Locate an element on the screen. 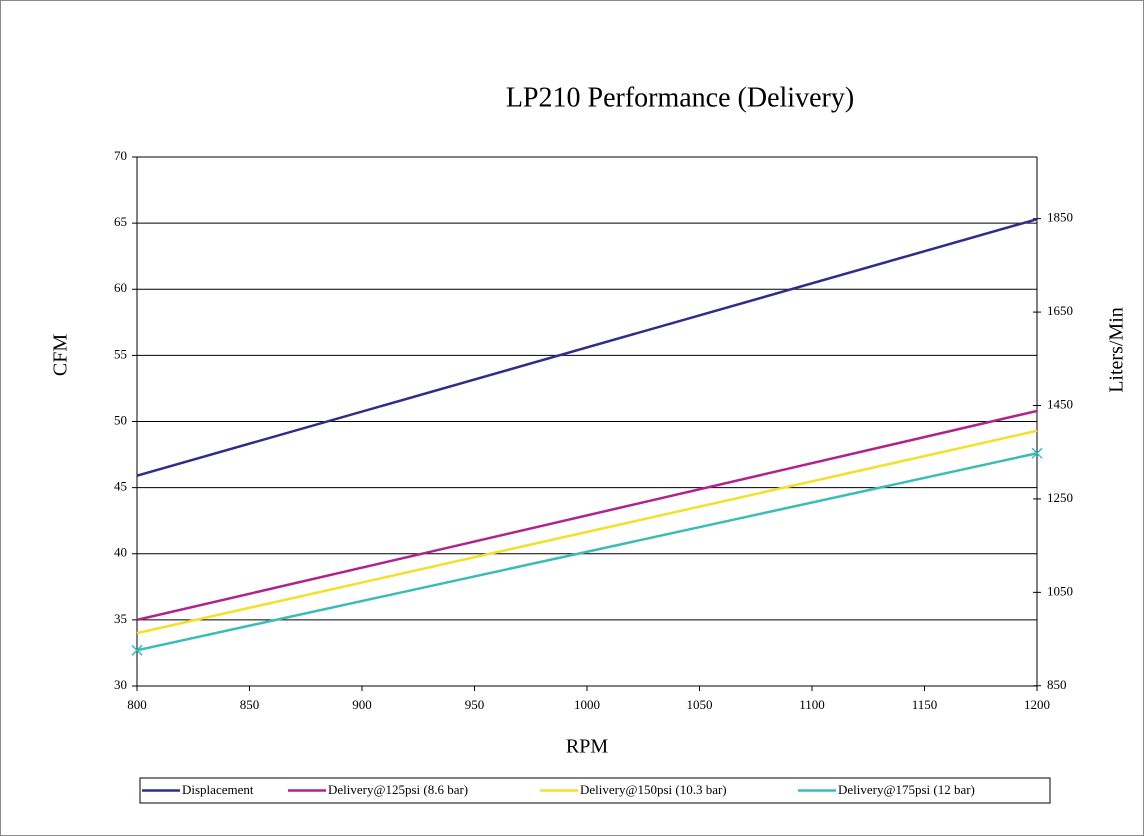 This screenshot has width=1144, height=836. y2-tick-label: 850 is located at coordinates (1057, 684).